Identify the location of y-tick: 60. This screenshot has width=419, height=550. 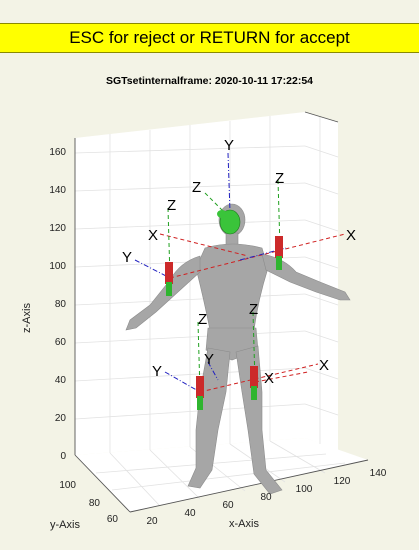
(113, 519).